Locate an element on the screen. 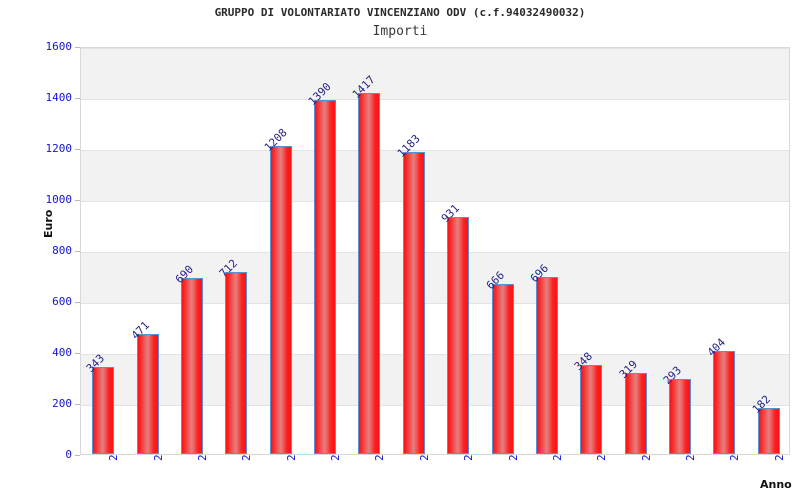 This screenshot has height=500, width=800. y-tick-label: 1000 is located at coordinates (59, 199).